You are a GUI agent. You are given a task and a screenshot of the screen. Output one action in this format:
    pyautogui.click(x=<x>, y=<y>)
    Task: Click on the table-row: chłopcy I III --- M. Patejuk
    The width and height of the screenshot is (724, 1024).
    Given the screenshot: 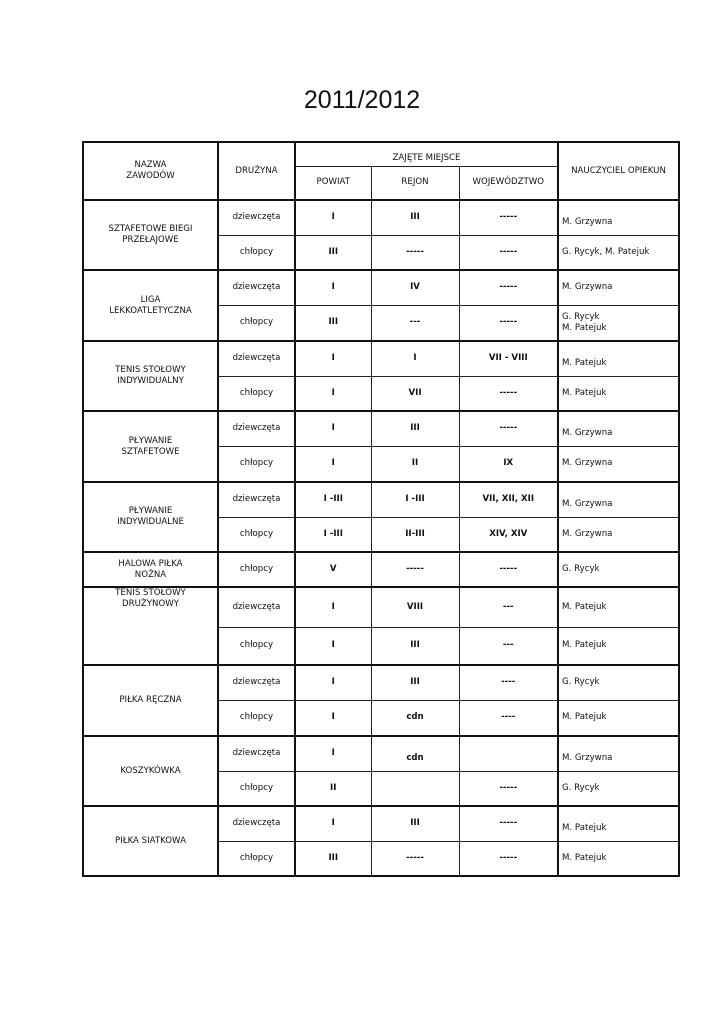 What is the action you would take?
    pyautogui.click(x=381, y=646)
    